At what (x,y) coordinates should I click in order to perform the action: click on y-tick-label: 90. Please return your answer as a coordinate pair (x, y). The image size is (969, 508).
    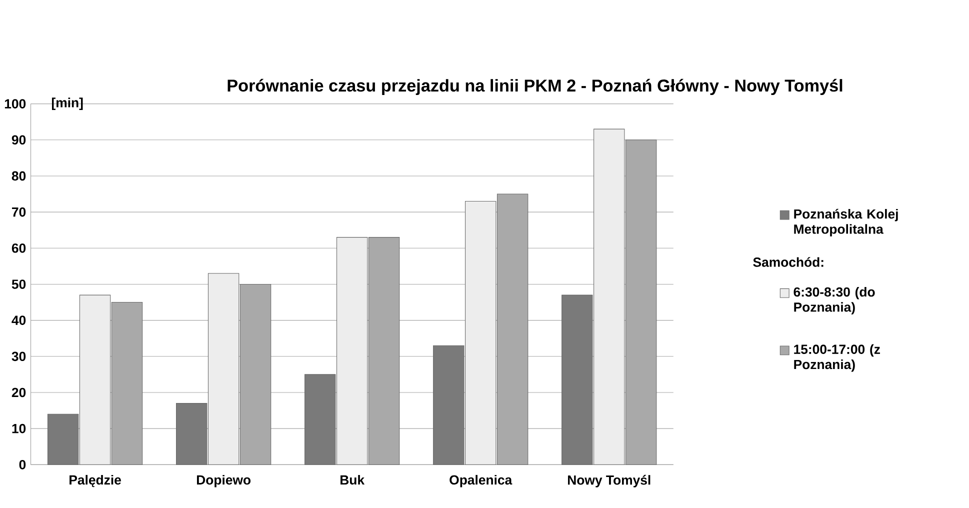
    Looking at the image, I should click on (19, 139).